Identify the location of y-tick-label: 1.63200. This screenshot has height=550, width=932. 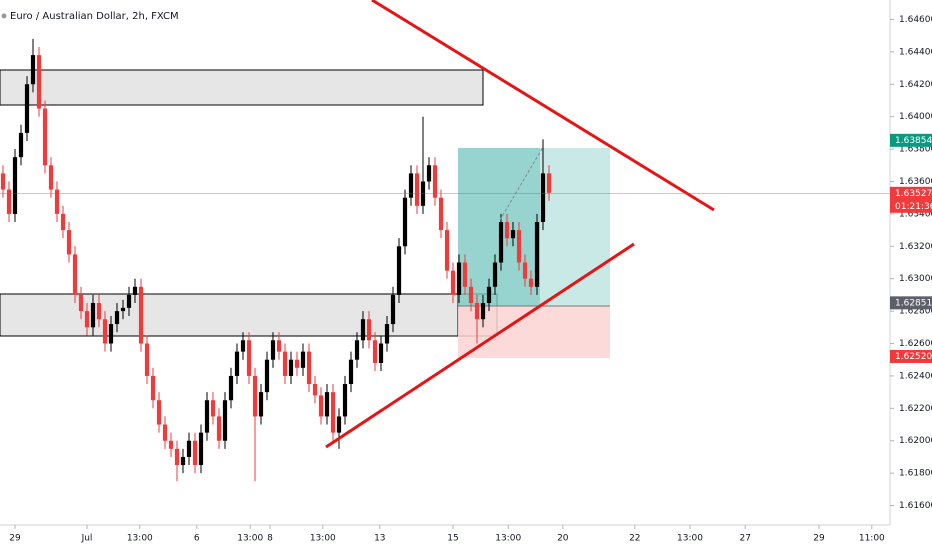
(915, 247).